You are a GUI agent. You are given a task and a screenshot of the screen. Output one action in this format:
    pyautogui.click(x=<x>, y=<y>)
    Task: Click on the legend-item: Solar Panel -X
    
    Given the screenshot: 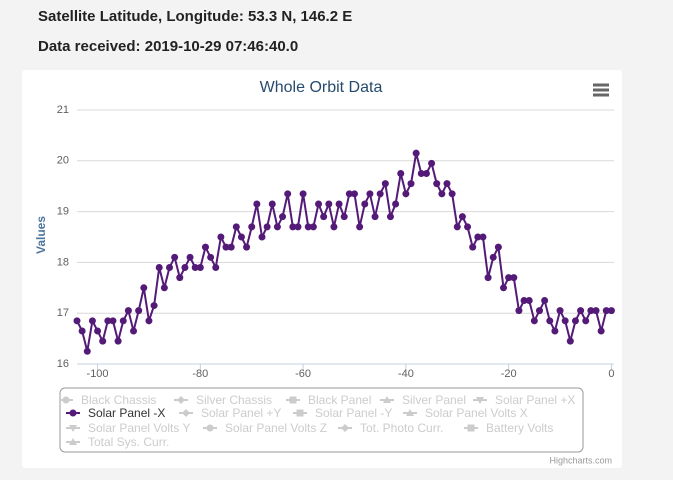 What is the action you would take?
    pyautogui.click(x=115, y=413)
    